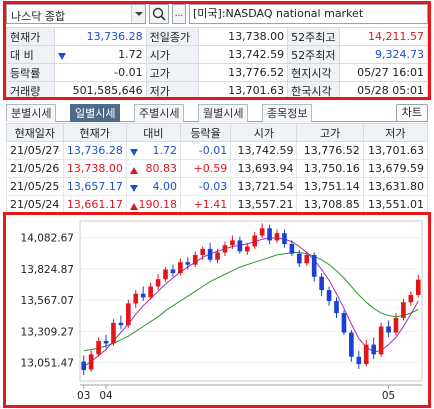  What do you see at coordinates (314, 54) in the screenshot?
I see `info-label: 52주최저` at bounding box center [314, 54].